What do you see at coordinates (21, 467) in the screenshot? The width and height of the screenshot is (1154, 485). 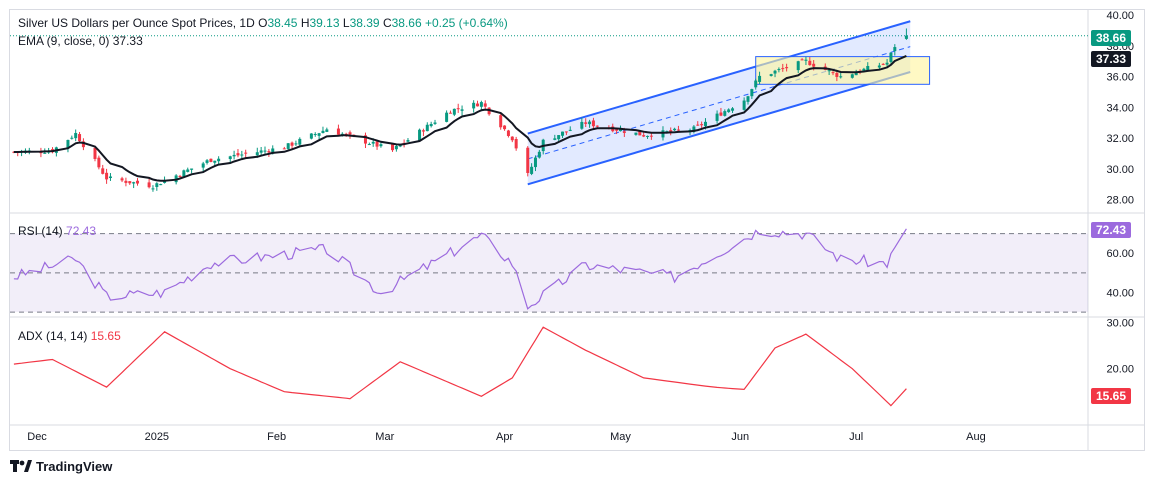 I see `tradingview-logo-icon` at bounding box center [21, 467].